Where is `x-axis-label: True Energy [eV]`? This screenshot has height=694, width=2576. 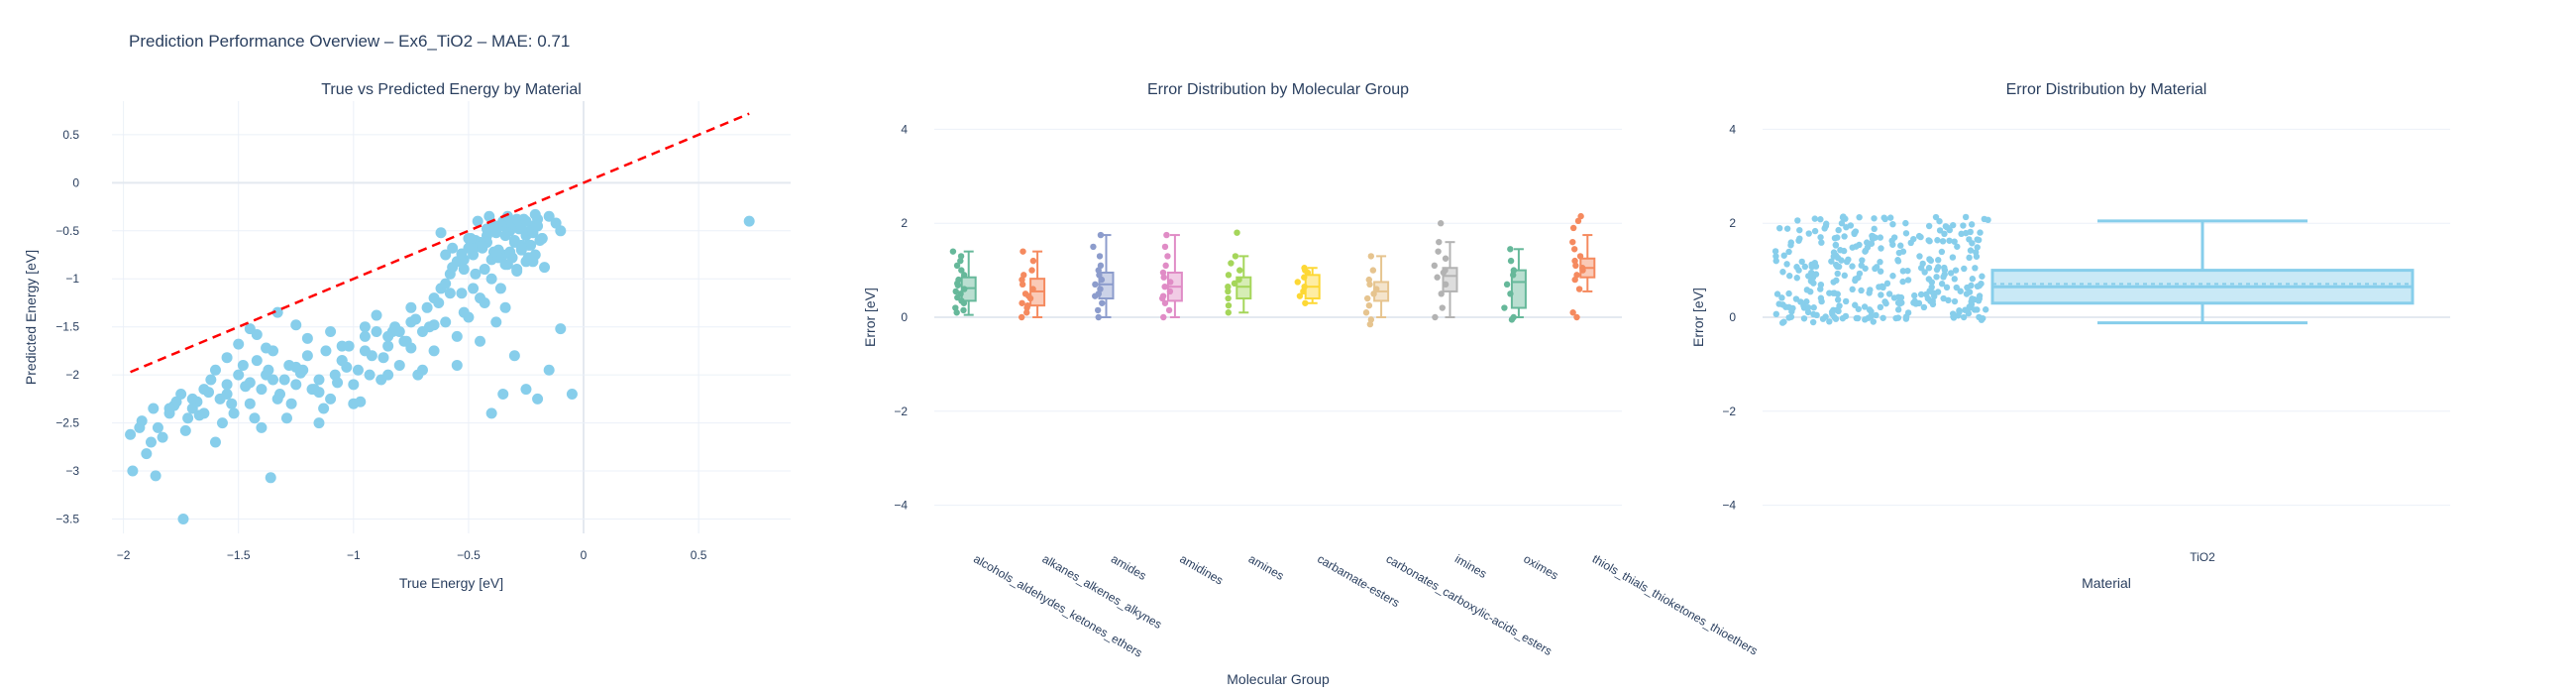 x-axis-label: True Energy [eV] is located at coordinates (451, 583).